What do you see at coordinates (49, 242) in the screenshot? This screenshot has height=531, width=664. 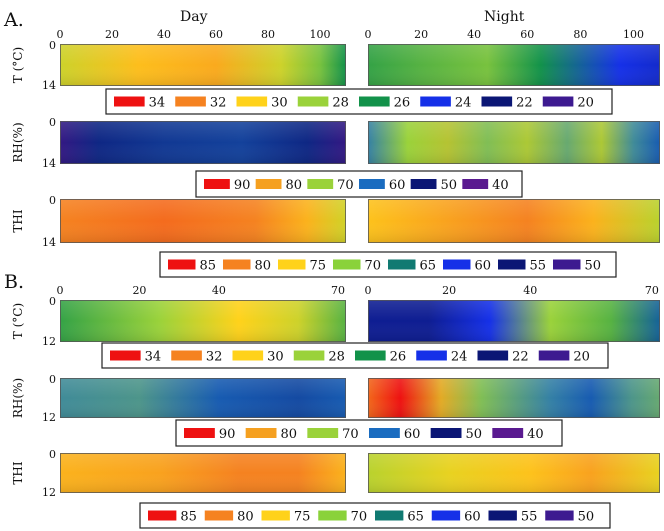 I see `y-tick-label: 14` at bounding box center [49, 242].